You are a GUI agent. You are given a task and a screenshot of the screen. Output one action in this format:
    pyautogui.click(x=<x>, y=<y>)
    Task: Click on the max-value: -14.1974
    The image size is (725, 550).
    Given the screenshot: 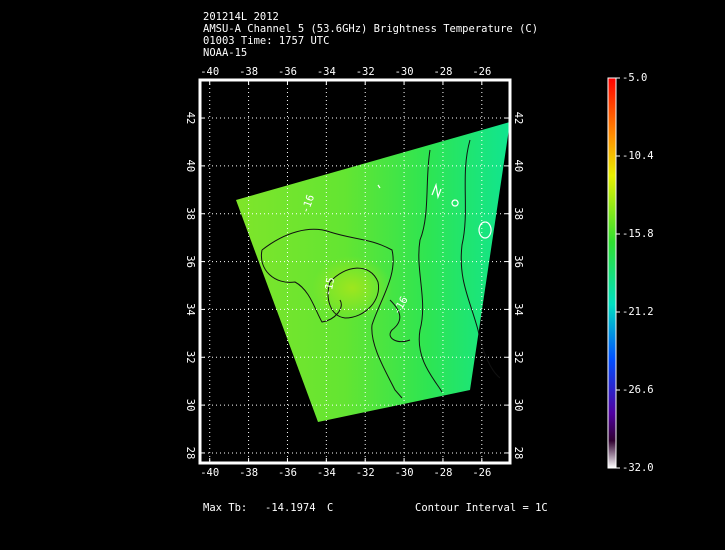 What is the action you would take?
    pyautogui.click(x=290, y=508)
    